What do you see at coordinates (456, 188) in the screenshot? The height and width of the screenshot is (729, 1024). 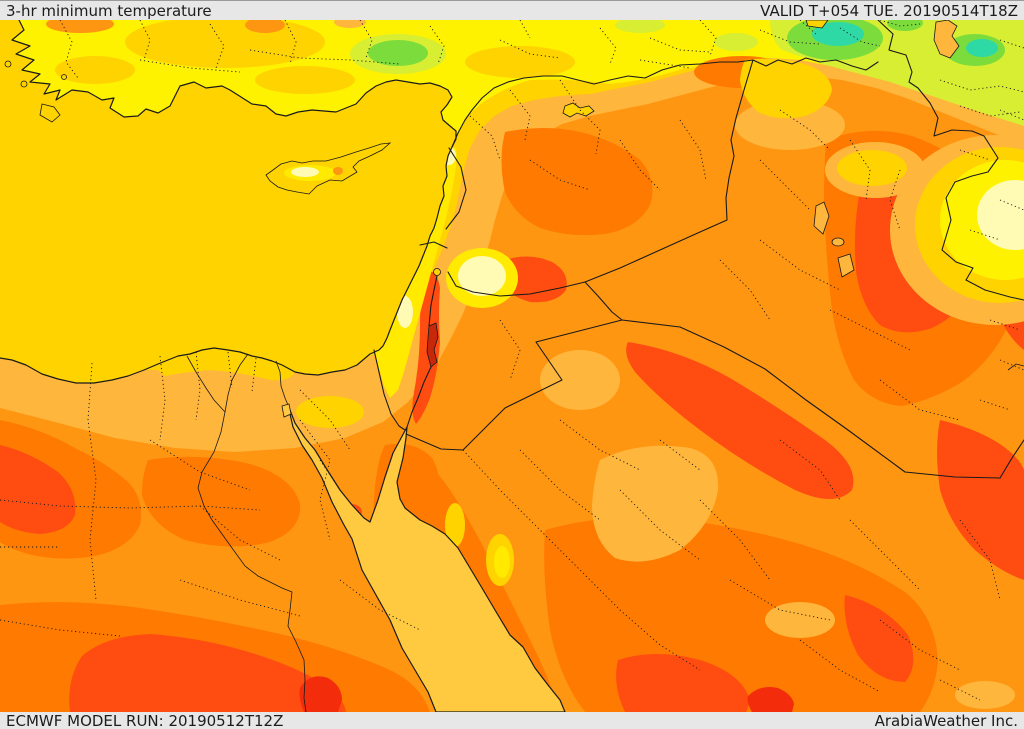 I see `border-lebanon-syria` at bounding box center [456, 188].